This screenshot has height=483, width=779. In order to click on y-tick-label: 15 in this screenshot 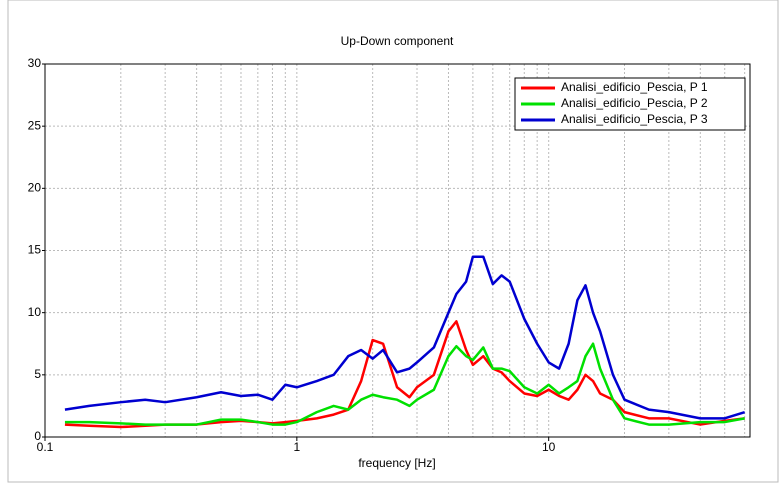, I will do `click(35, 250)`.